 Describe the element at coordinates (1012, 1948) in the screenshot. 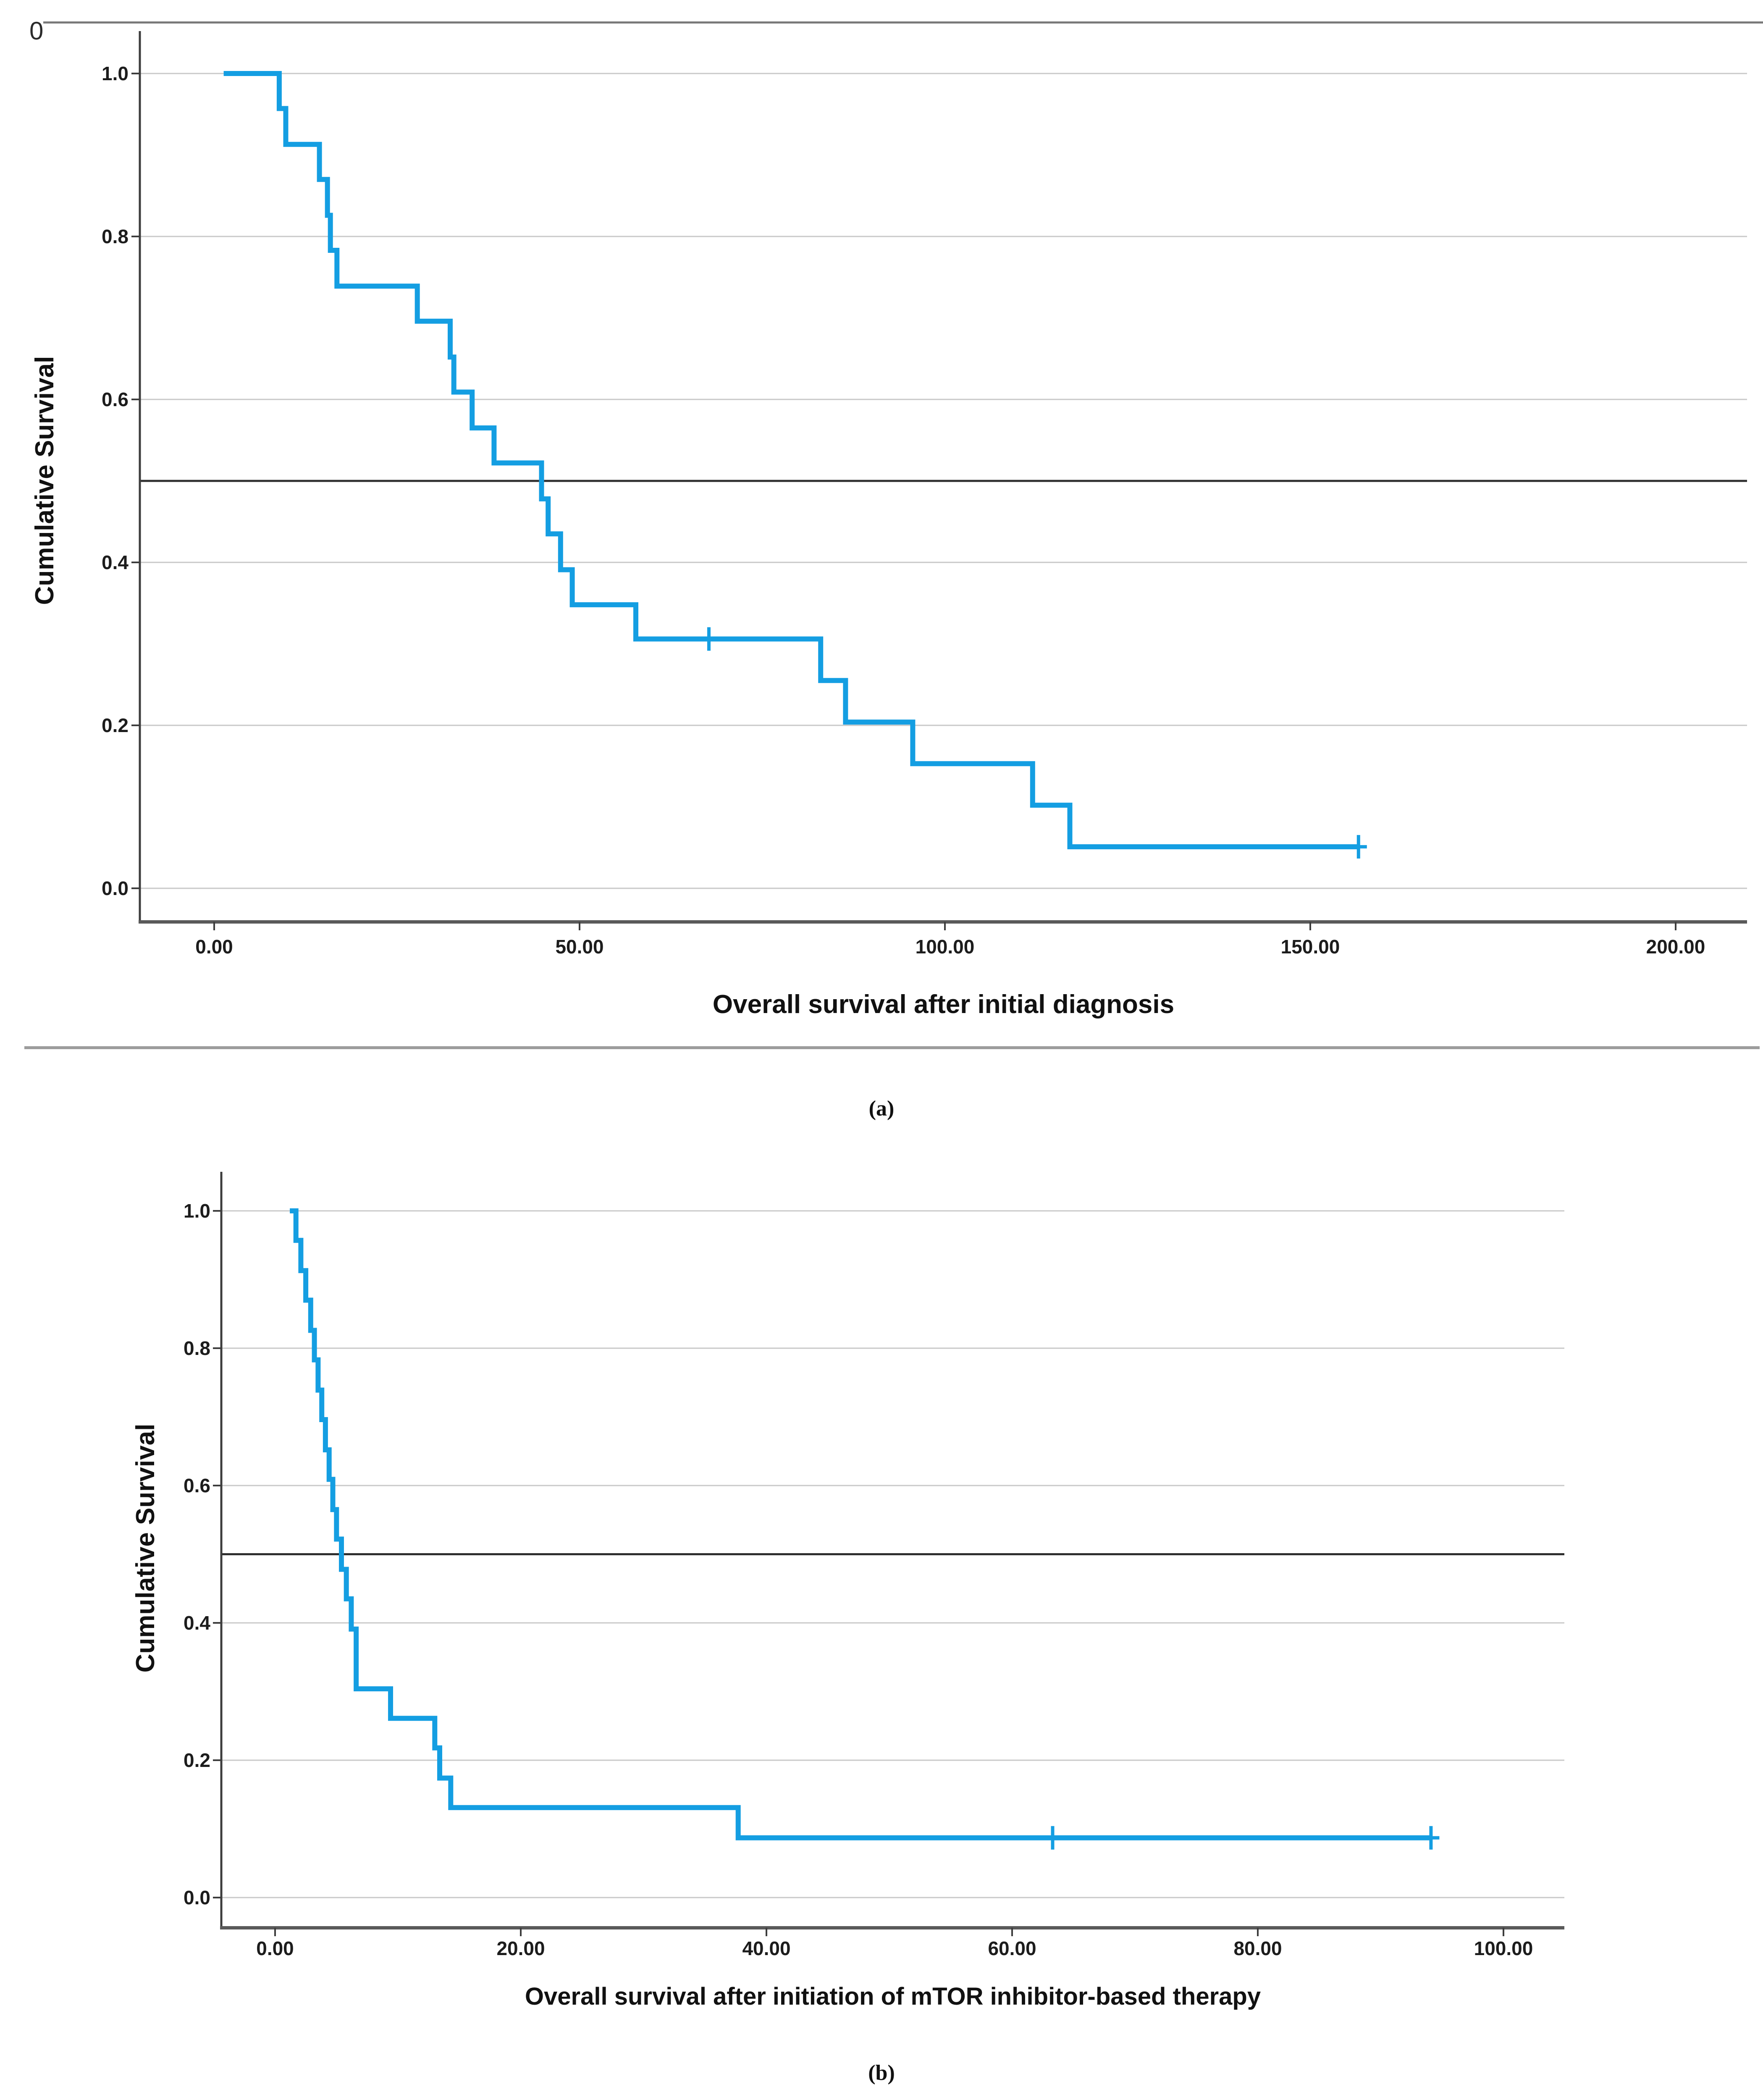

I see `x-tick-label: 60.00` at that location.